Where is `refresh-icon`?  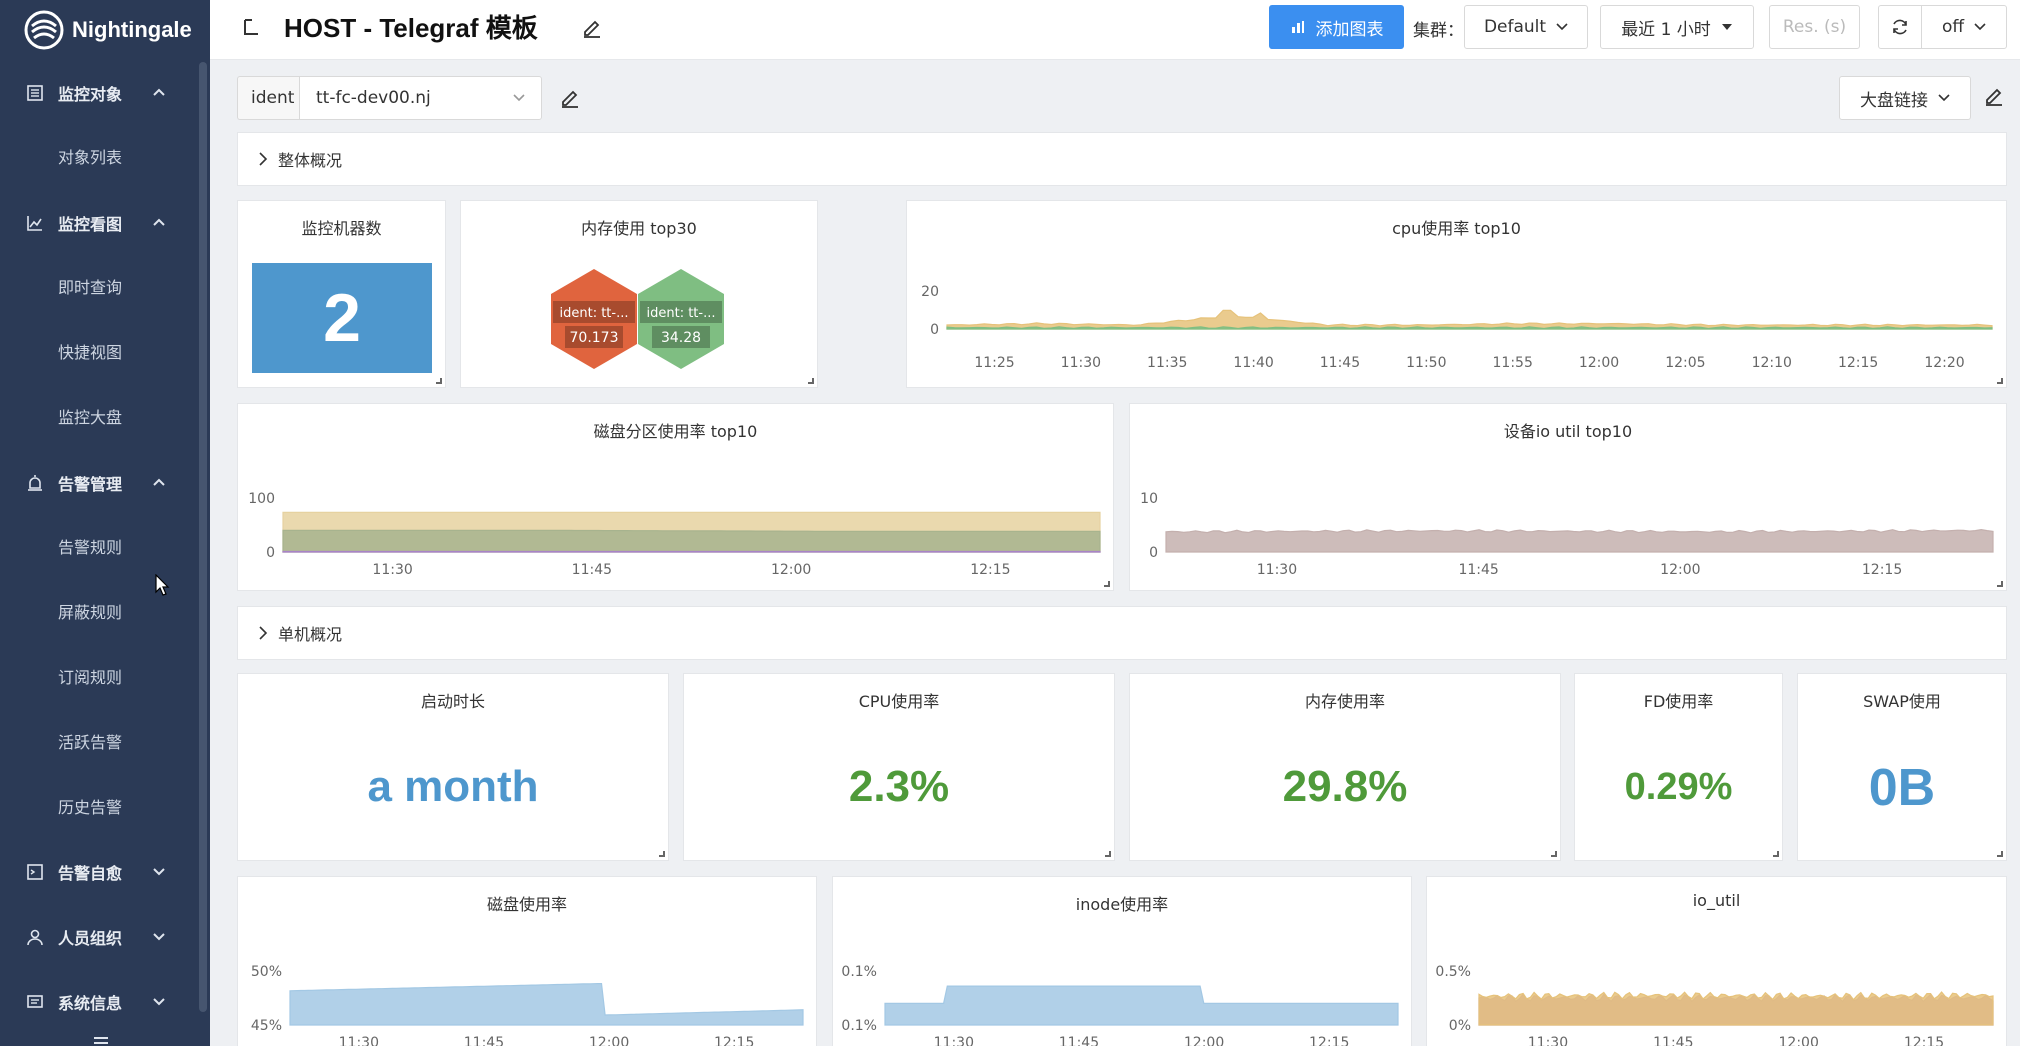
refresh-icon is located at coordinates (1900, 27).